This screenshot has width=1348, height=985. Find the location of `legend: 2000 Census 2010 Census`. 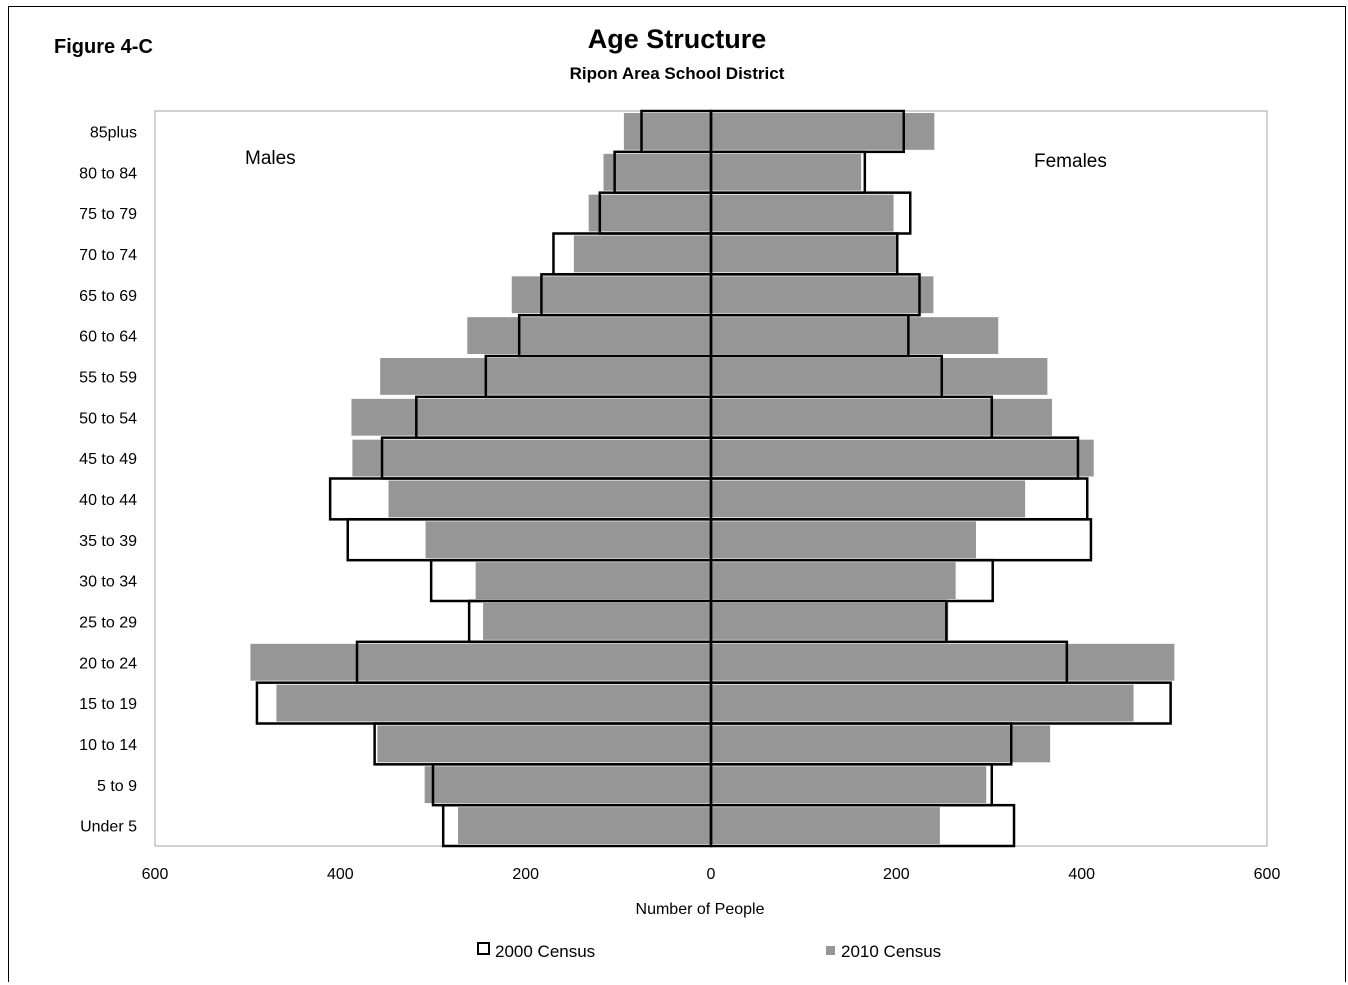

legend: 2000 Census 2010 Census is located at coordinates (709, 951).